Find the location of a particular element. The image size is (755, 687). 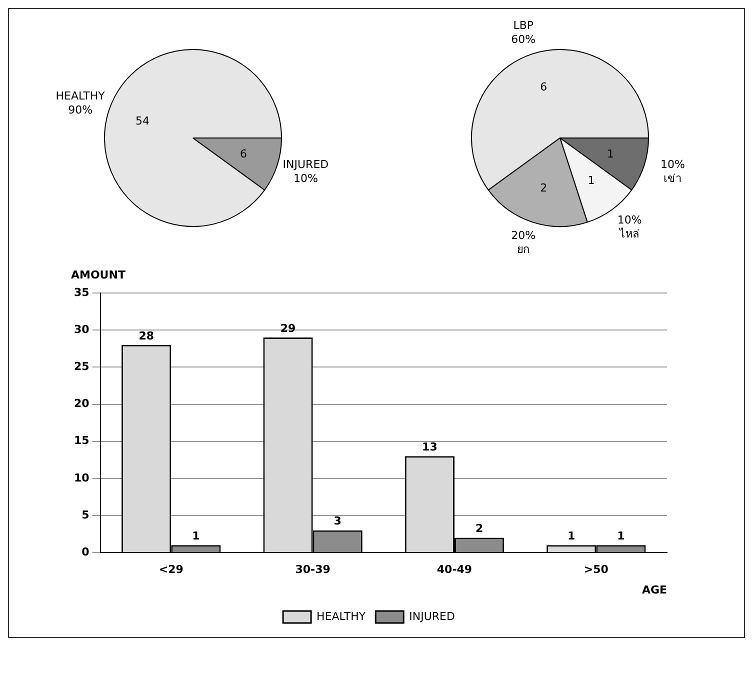

slice-label: HEALTHY 90% is located at coordinates (80, 103).